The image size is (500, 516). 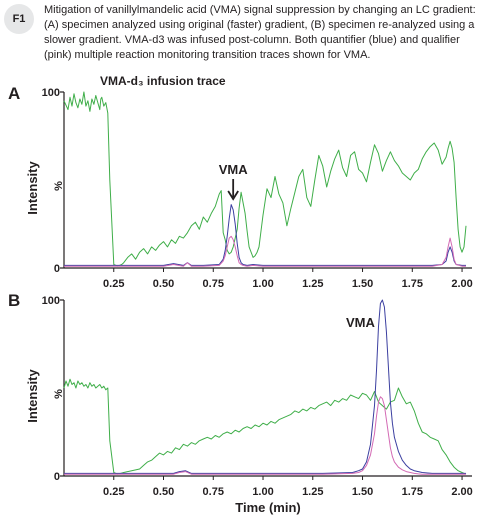 What do you see at coordinates (362, 284) in the screenshot?
I see `panel-a-x-tick-label: 1.50` at bounding box center [362, 284].